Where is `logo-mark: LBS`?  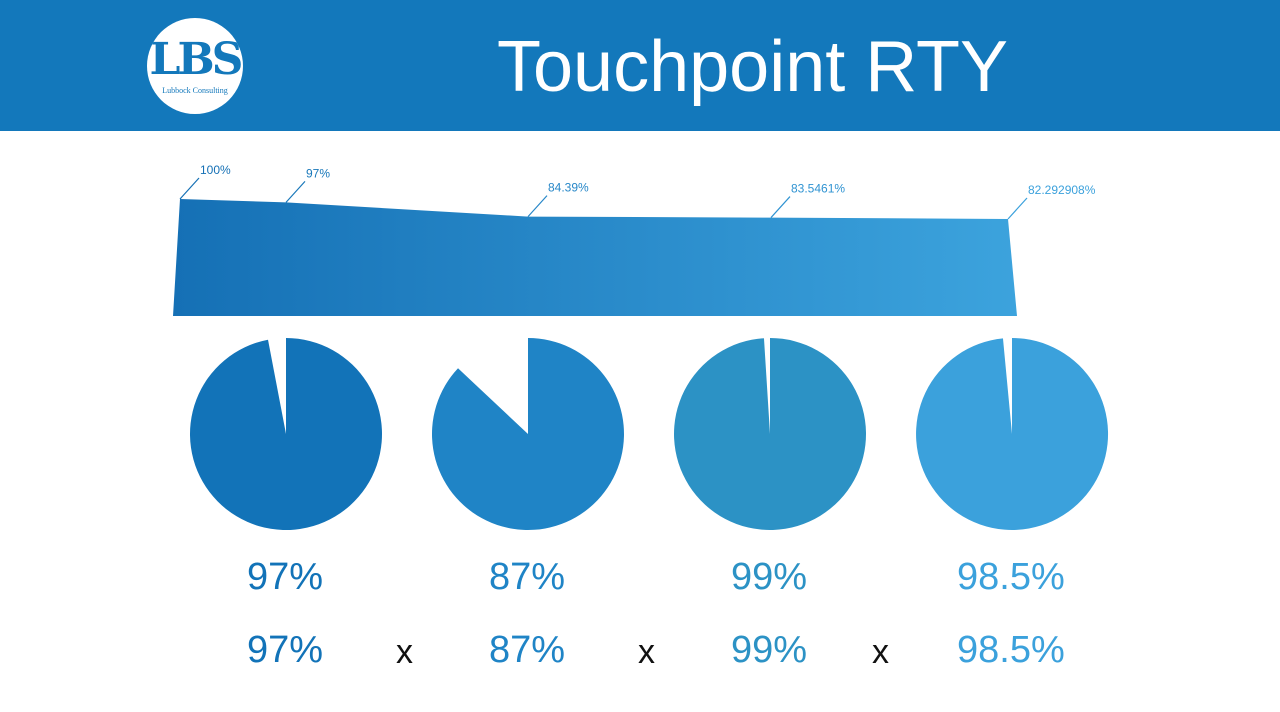 logo-mark: LBS is located at coordinates (196, 59).